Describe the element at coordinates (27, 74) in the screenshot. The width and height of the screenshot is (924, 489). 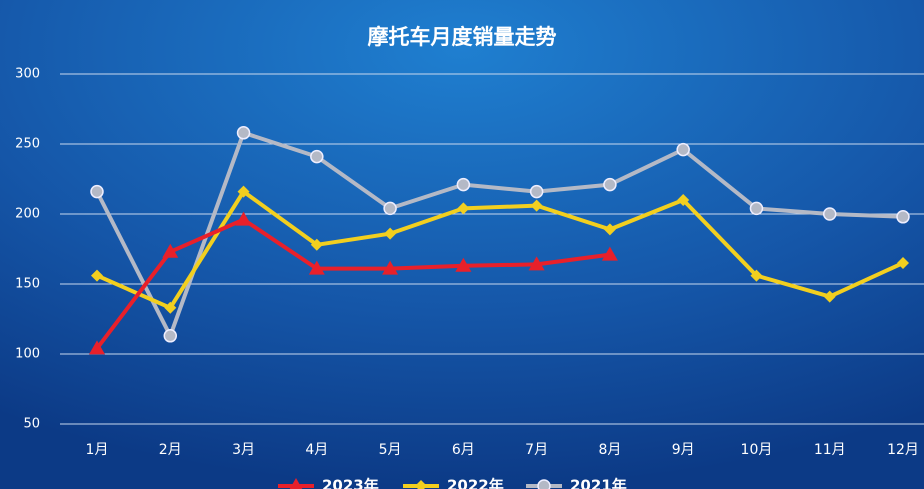
I see `y-tick-label: 300` at that location.